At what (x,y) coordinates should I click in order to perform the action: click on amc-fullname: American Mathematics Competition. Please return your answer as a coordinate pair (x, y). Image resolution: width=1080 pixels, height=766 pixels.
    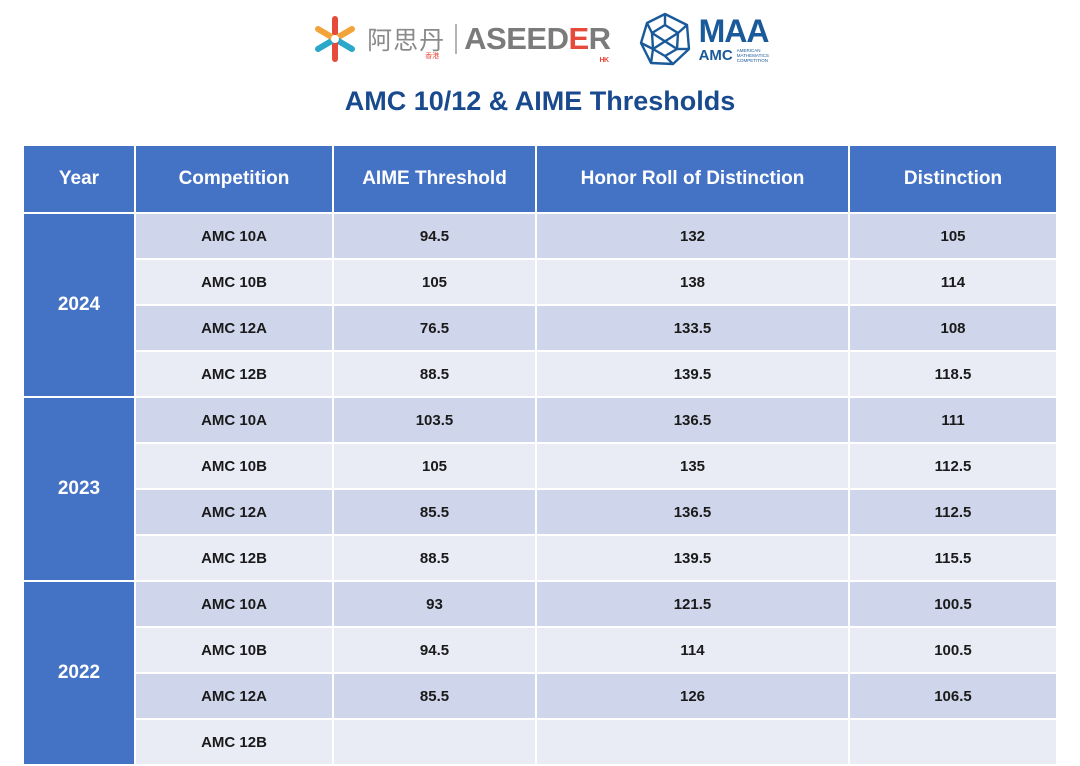
    Looking at the image, I should click on (752, 55).